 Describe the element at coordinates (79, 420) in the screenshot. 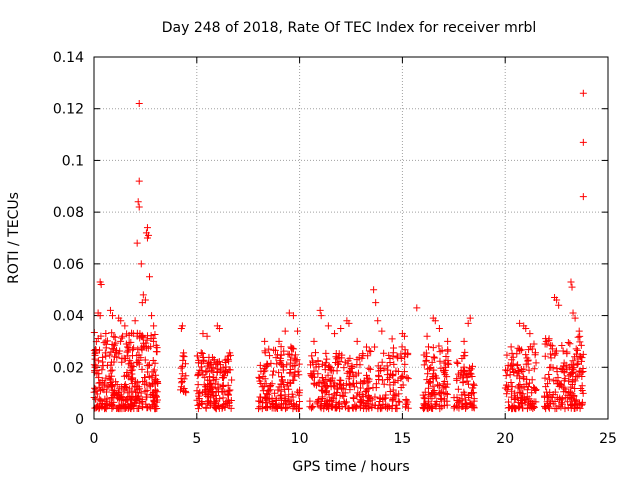

I see `y-tick-label: 0` at that location.